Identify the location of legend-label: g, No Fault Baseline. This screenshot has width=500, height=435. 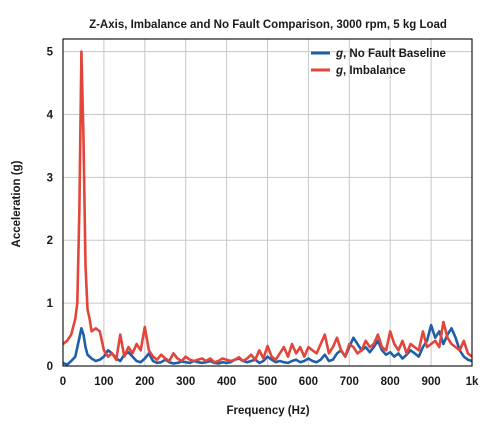
(390, 54).